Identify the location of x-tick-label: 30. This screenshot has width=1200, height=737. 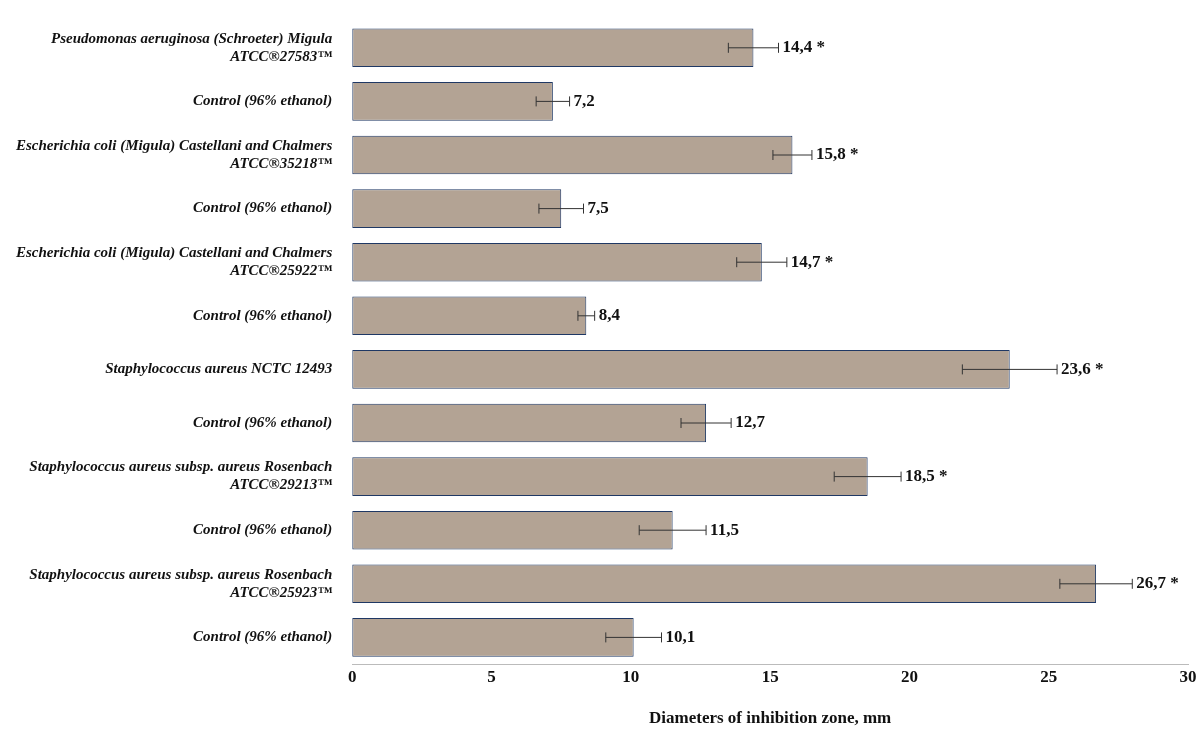
(1188, 676).